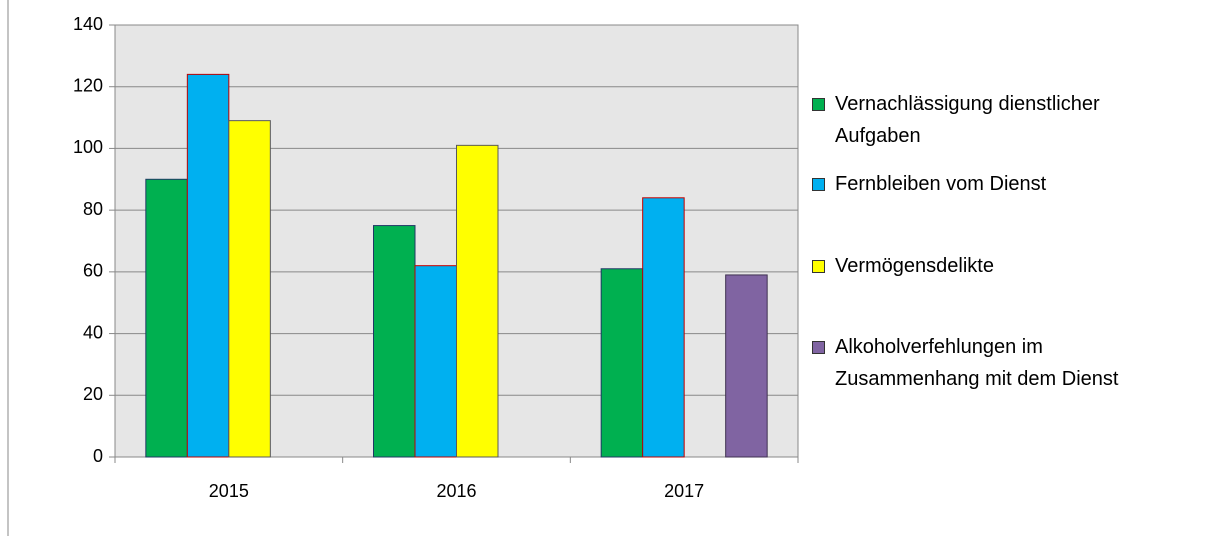 The image size is (1208, 536). I want to click on y-tick-label: 100, so click(88, 147).